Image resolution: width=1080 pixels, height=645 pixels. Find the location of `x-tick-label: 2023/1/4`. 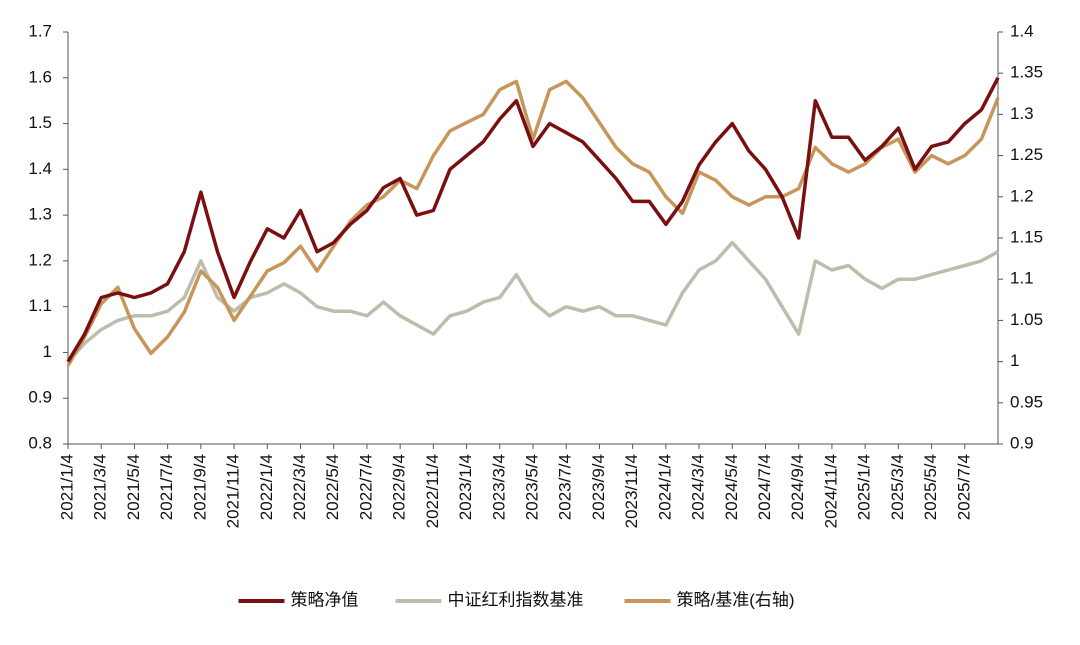

x-tick-label: 2023/1/4 is located at coordinates (465, 487).